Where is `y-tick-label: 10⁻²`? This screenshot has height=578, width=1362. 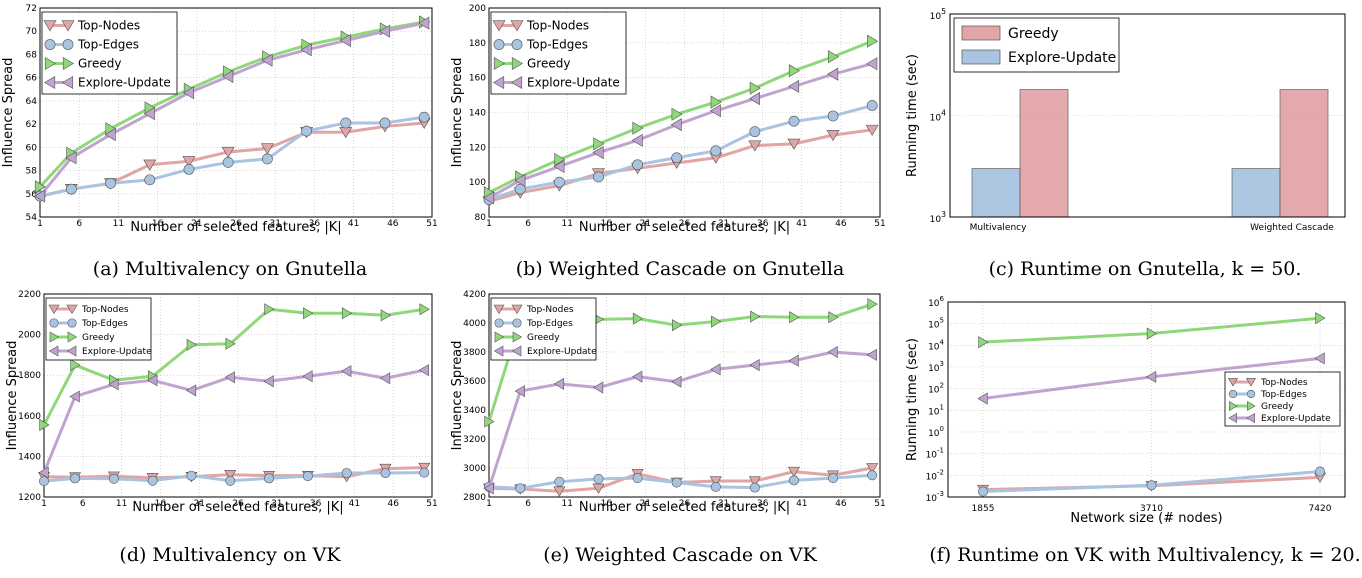
y-tick-label: 10⁻² is located at coordinates (935, 475).